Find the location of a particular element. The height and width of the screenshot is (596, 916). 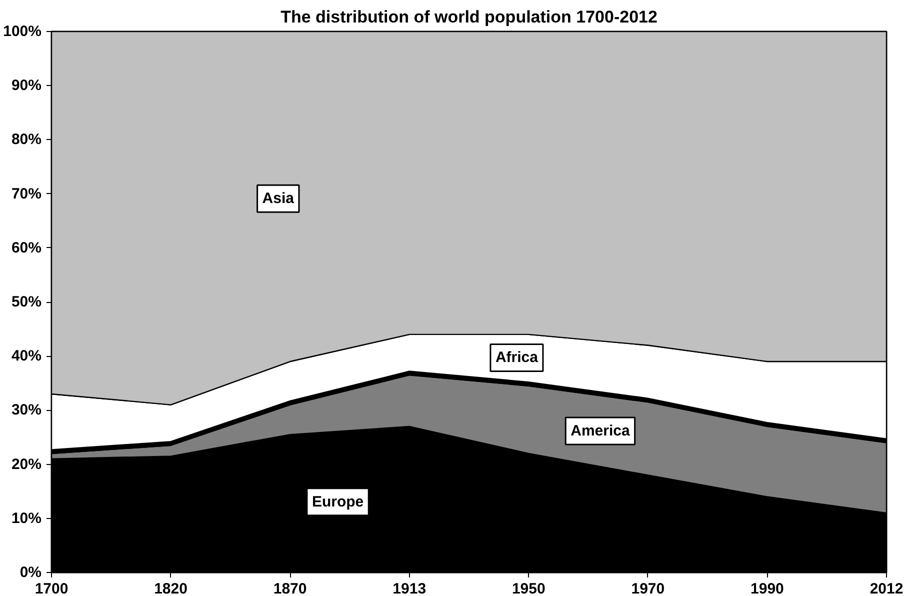

y-tick-label: 40% is located at coordinates (26, 356).